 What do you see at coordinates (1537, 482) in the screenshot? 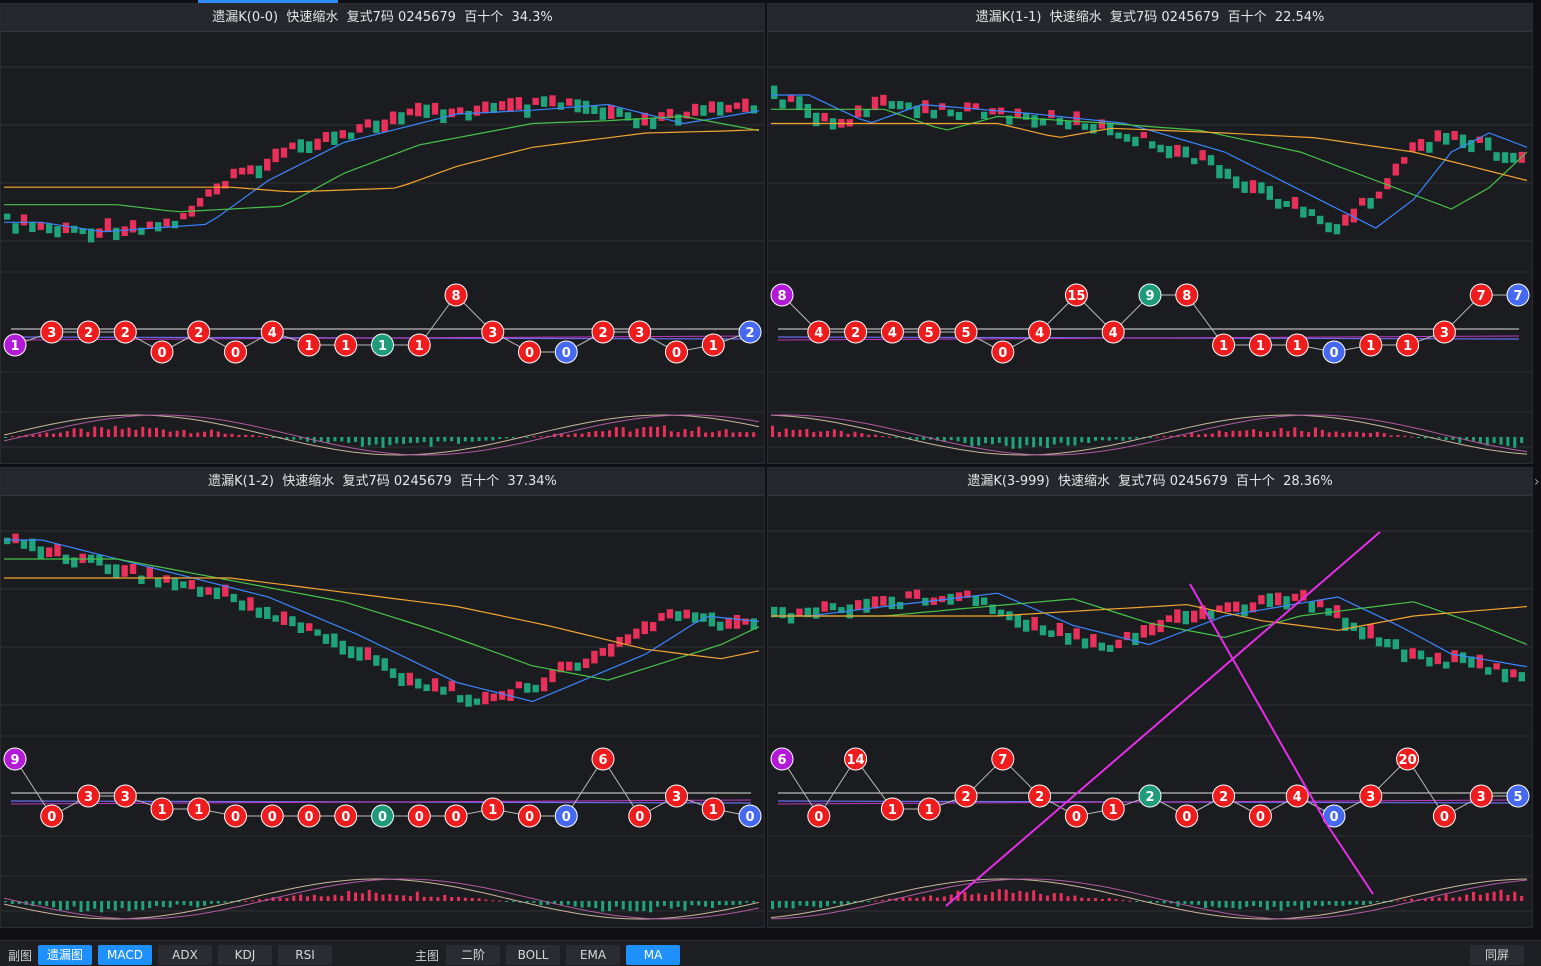
I see `expand-arrow-icon: ›` at bounding box center [1537, 482].